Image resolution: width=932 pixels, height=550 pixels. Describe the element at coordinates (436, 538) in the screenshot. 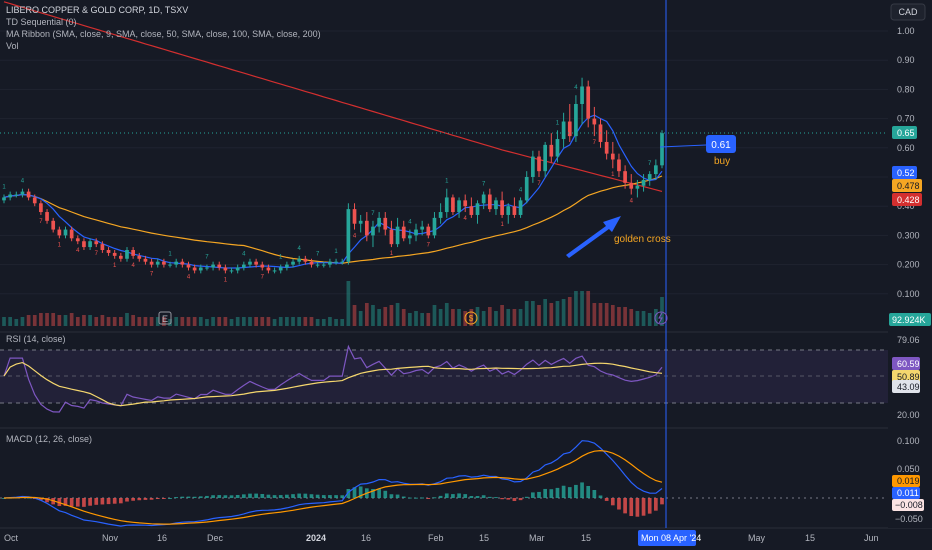

I see `time-axis-label: Feb` at that location.